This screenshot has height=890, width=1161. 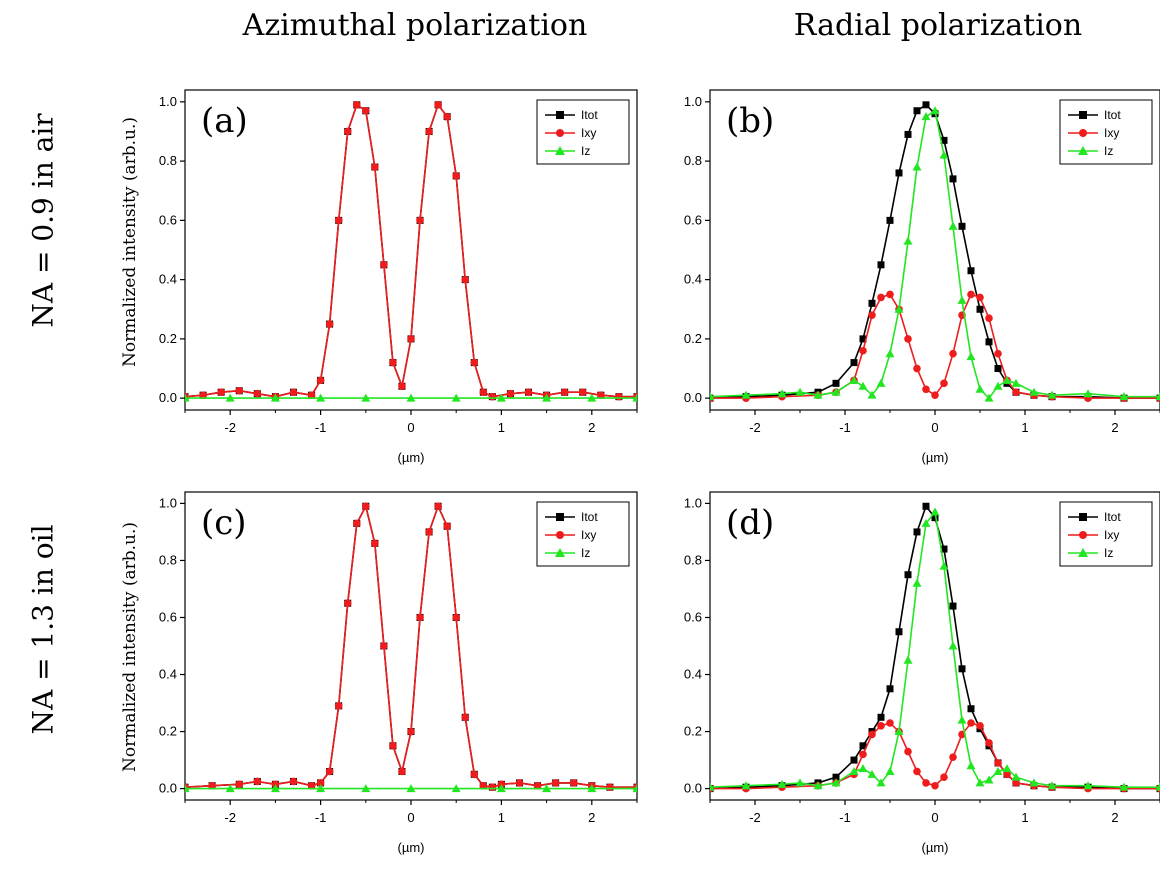 I want to click on column-title-radial: Radial polarization, so click(x=938, y=25).